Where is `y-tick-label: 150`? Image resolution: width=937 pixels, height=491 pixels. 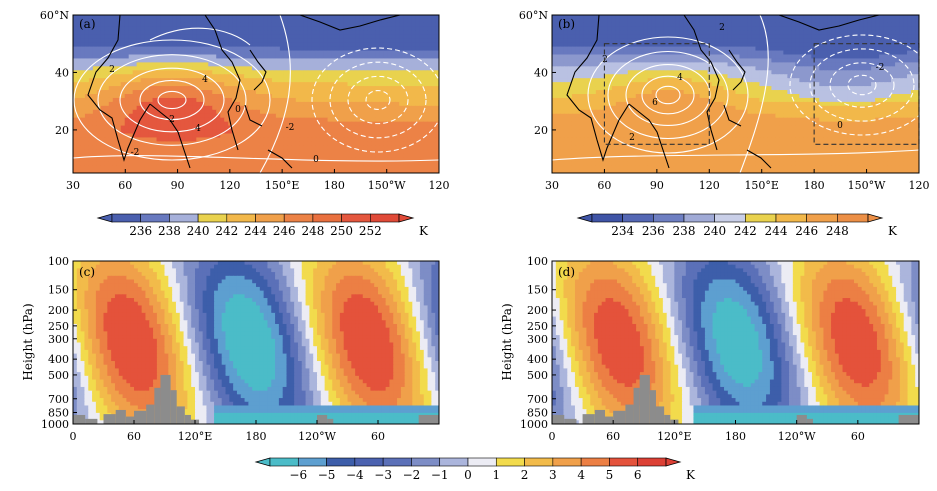 y-tick-label: 150 is located at coordinates (58, 290).